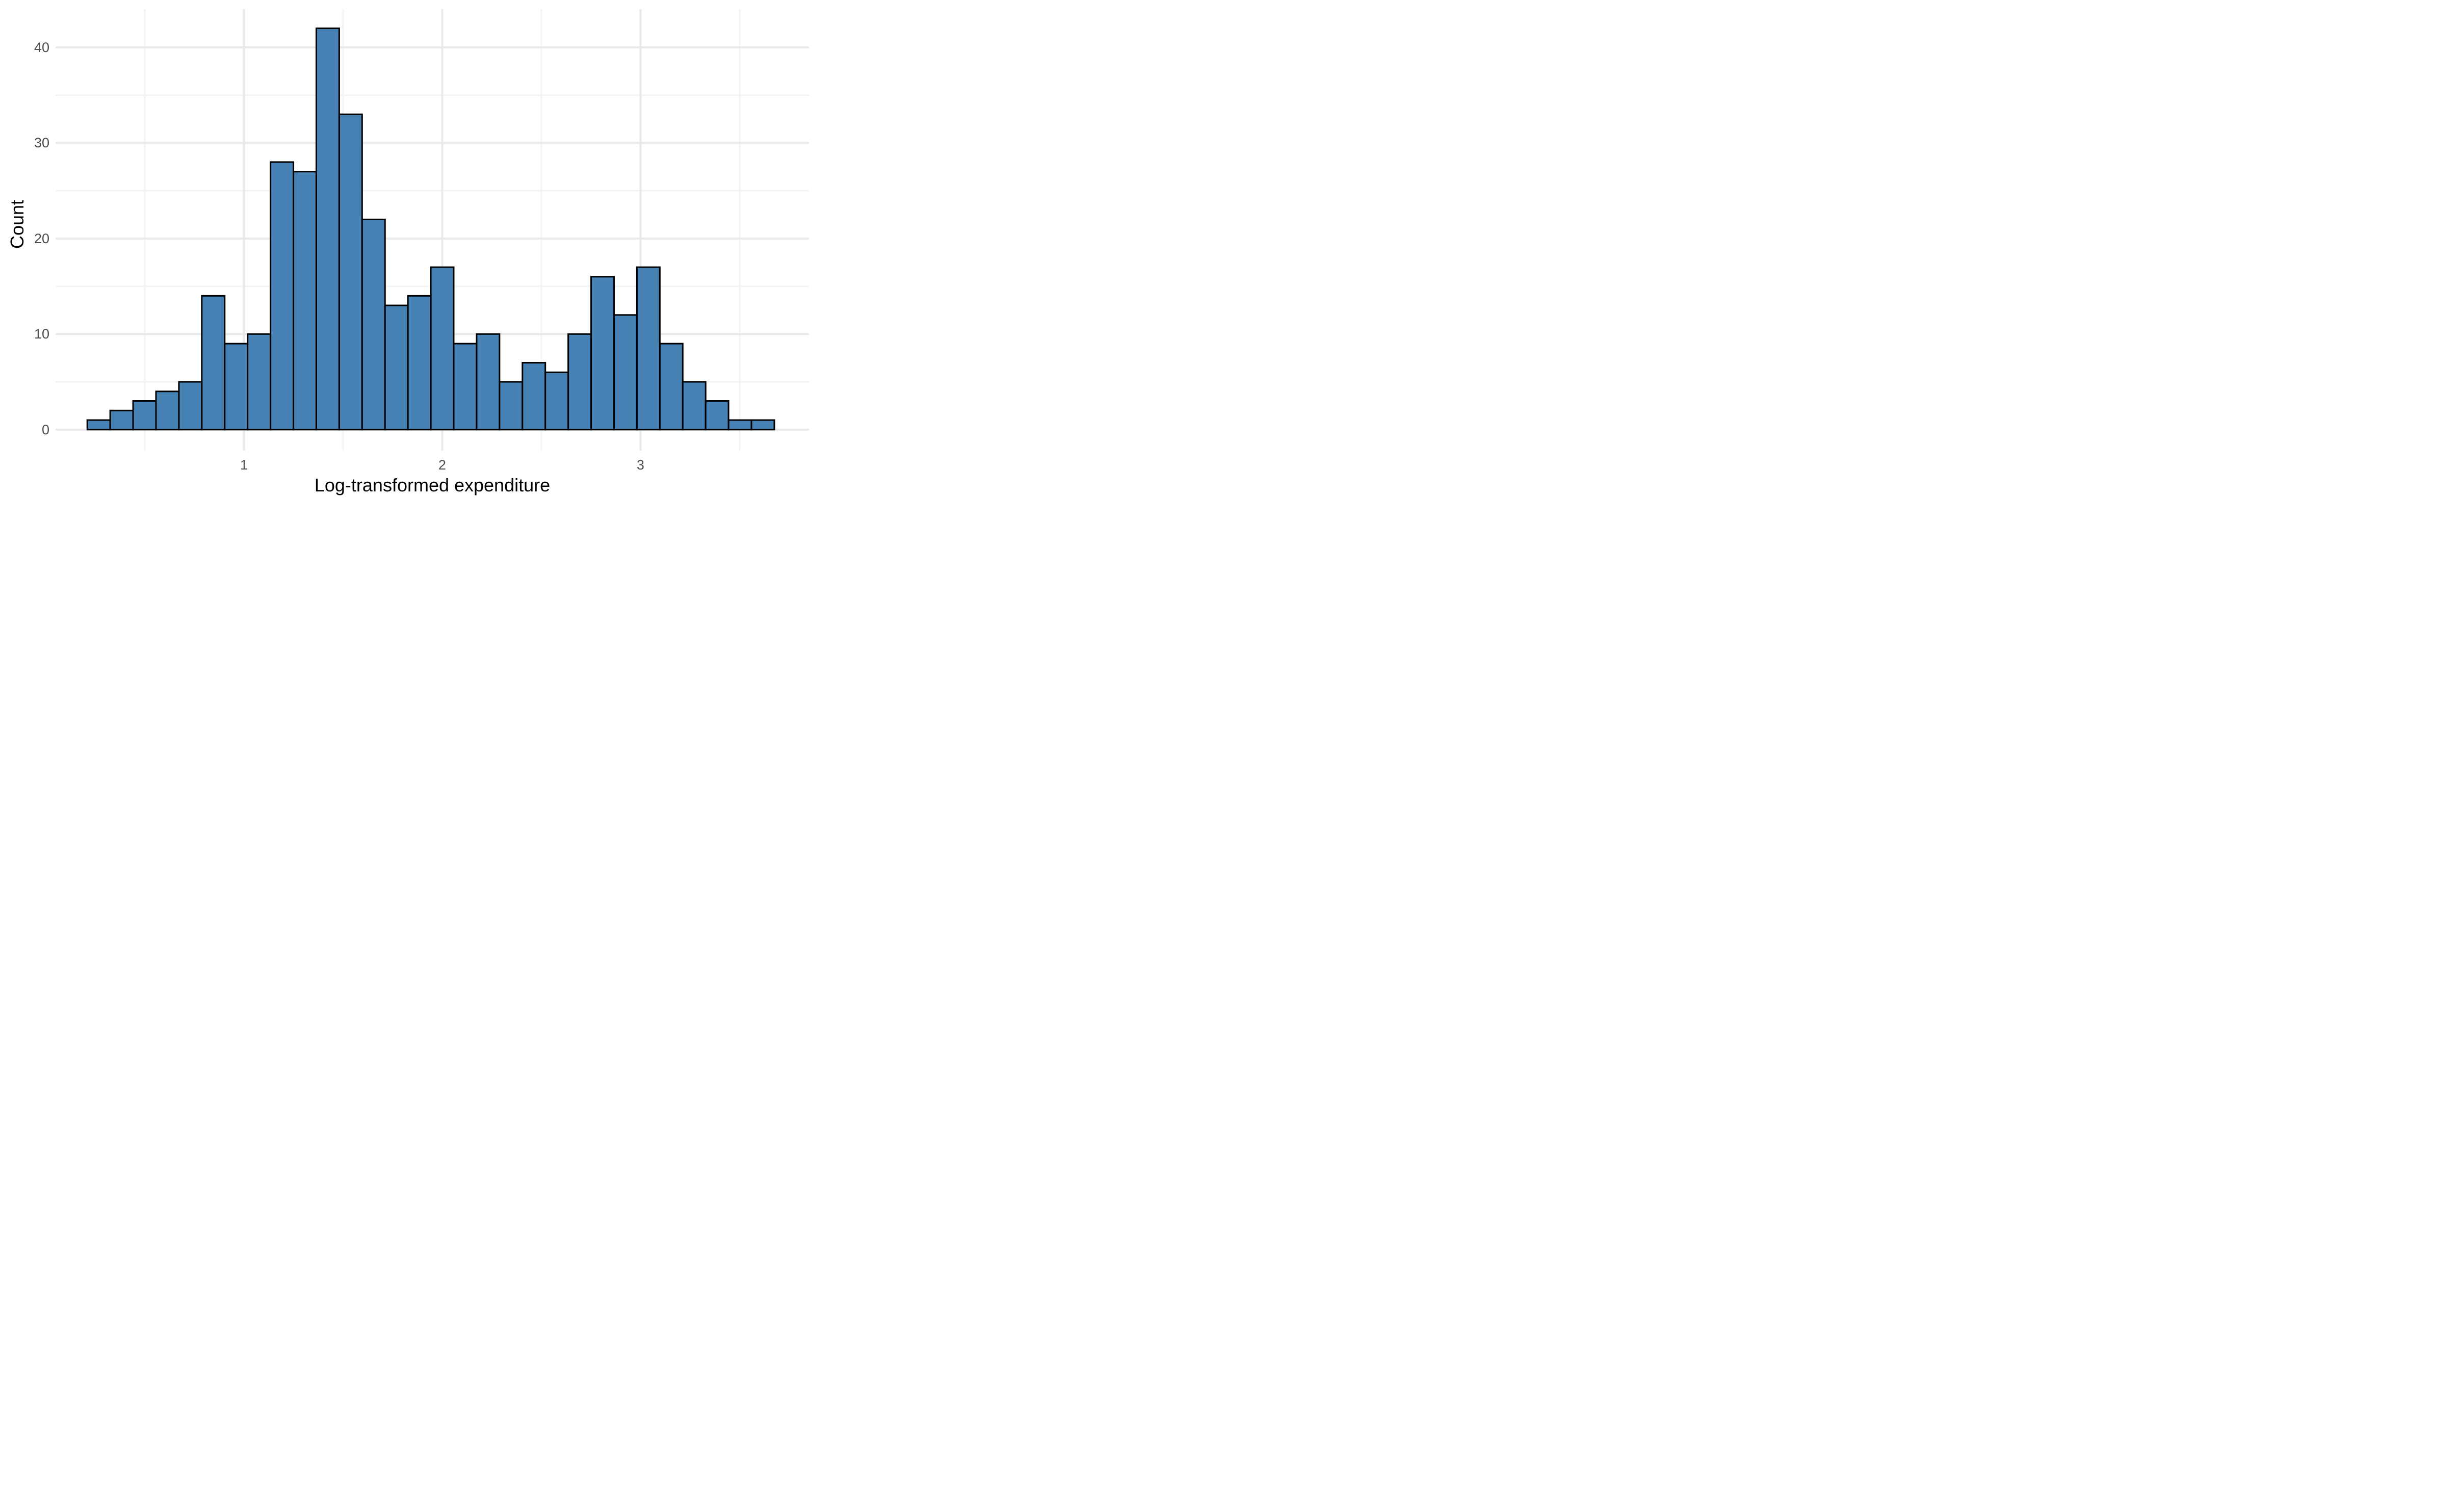 The image size is (2447, 1512). I want to click on x-tick-label: 1, so click(244, 465).